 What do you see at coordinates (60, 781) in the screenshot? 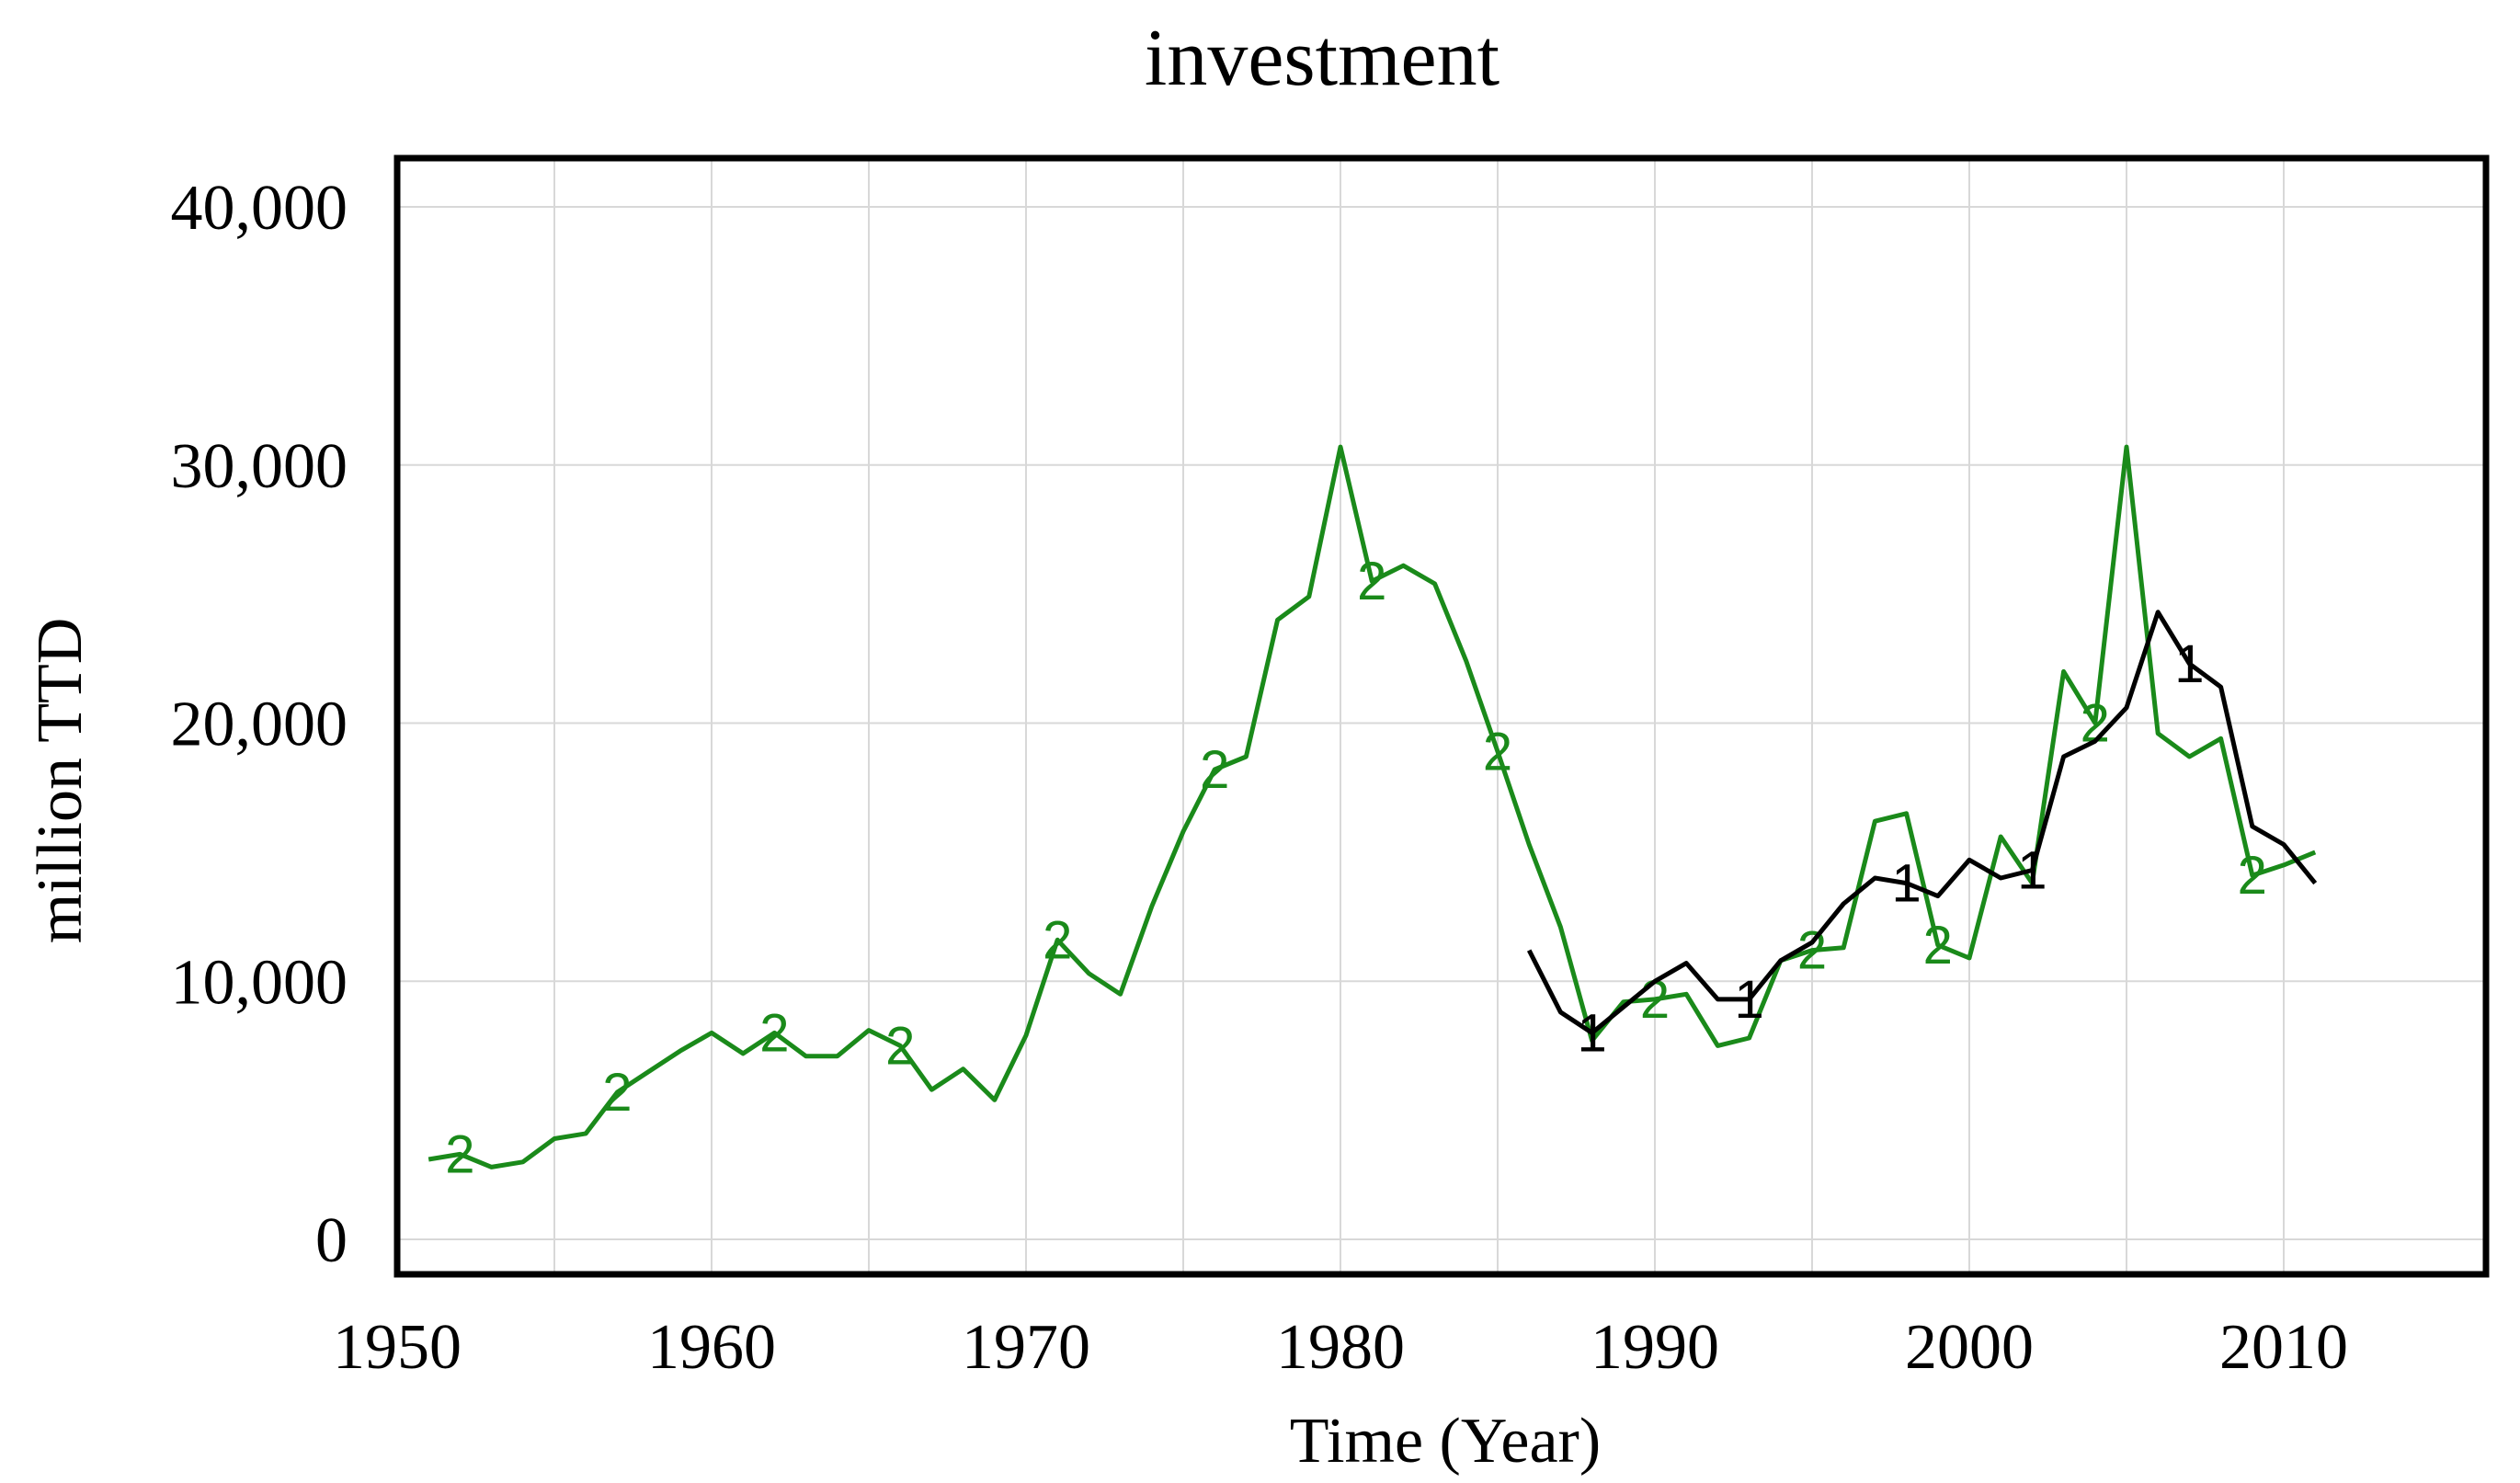
I see `y-axis-label: million TTD` at bounding box center [60, 781].